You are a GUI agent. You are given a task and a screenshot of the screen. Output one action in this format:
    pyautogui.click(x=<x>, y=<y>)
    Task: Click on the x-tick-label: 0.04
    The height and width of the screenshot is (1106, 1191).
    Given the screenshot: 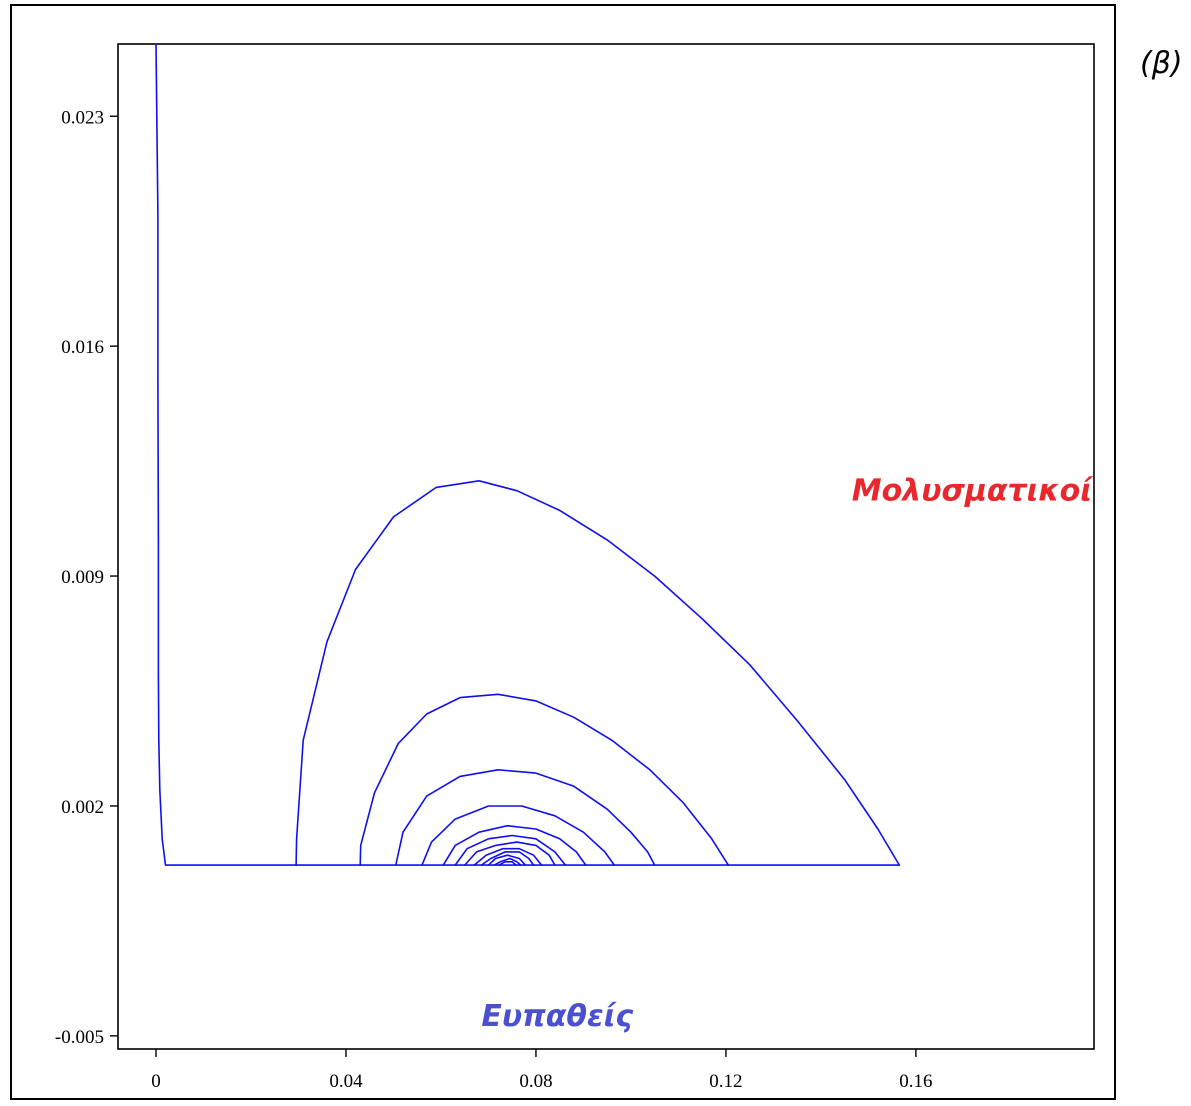 What is the action you would take?
    pyautogui.click(x=346, y=1081)
    